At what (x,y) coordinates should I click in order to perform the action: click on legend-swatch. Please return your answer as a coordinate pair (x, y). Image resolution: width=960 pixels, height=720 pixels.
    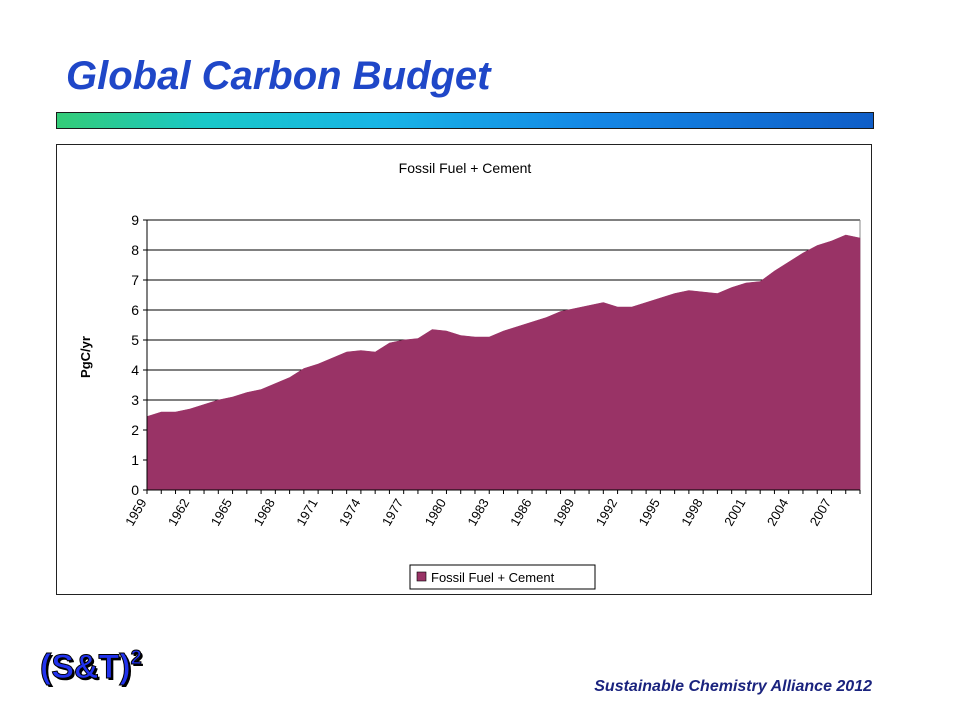
    Looking at the image, I should click on (421, 576).